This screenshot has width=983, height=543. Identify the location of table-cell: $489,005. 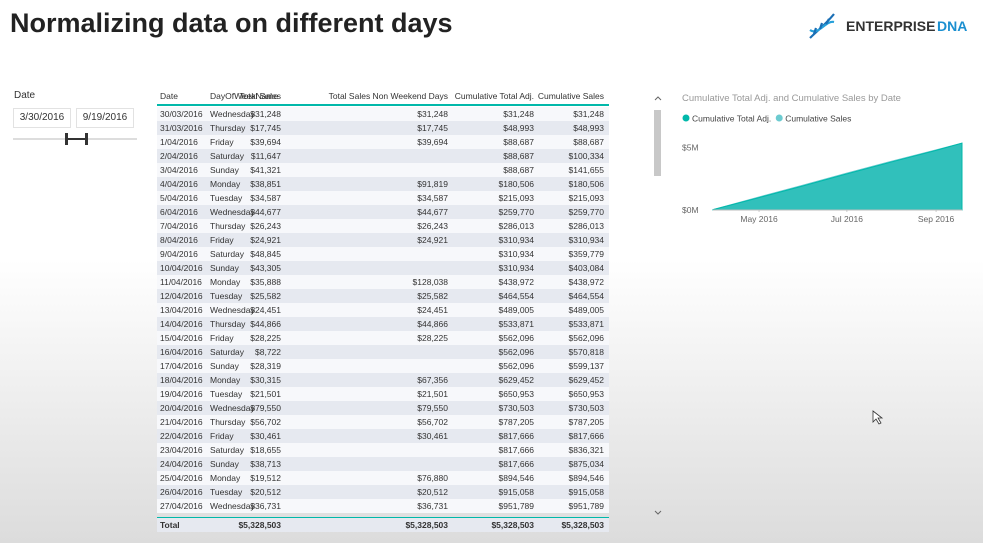
(516, 310).